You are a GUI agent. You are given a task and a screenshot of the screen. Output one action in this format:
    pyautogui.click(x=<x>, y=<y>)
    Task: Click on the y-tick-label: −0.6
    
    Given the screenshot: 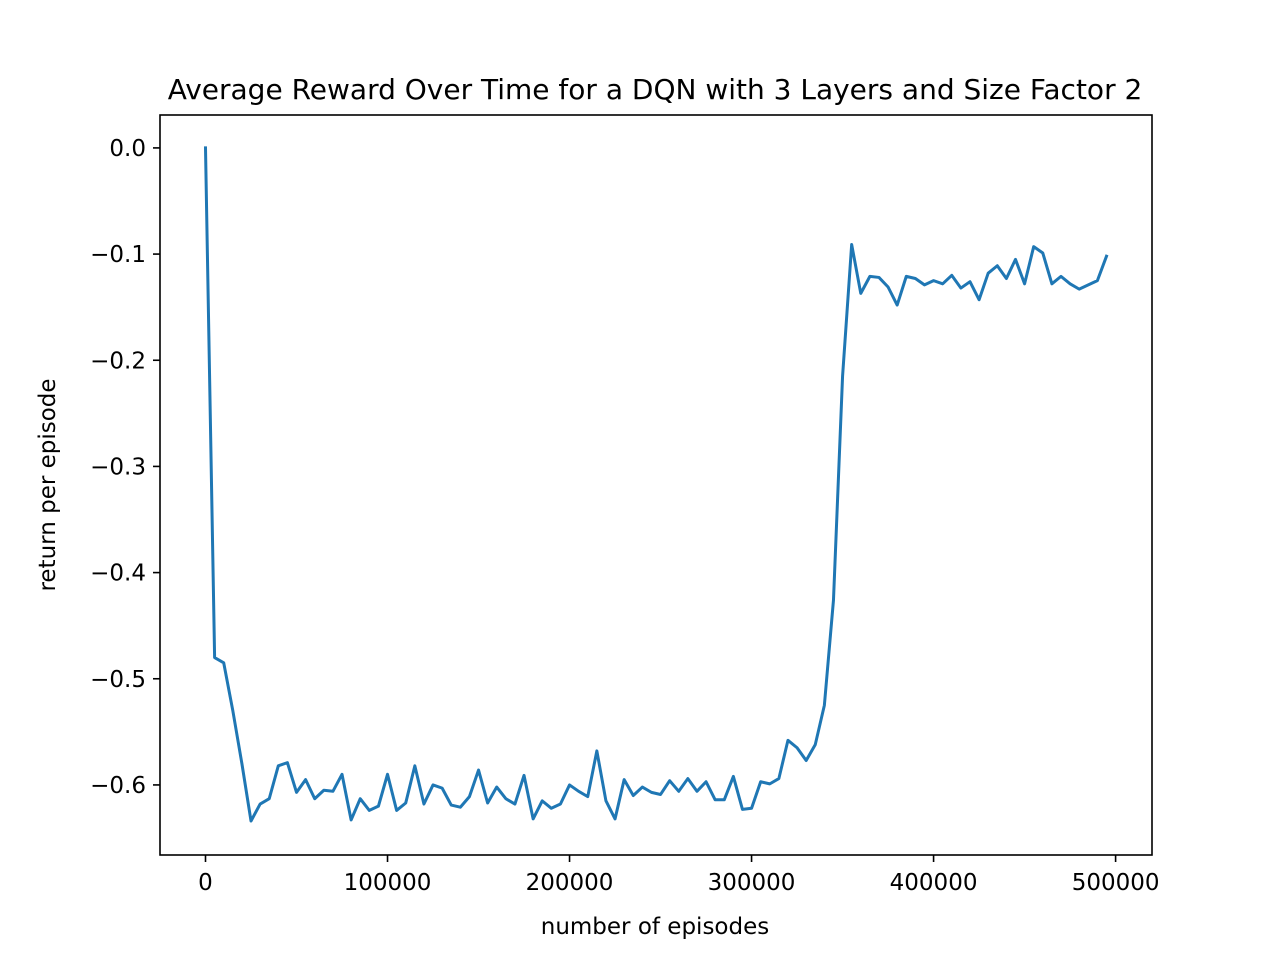 What is the action you would take?
    pyautogui.click(x=118, y=786)
    